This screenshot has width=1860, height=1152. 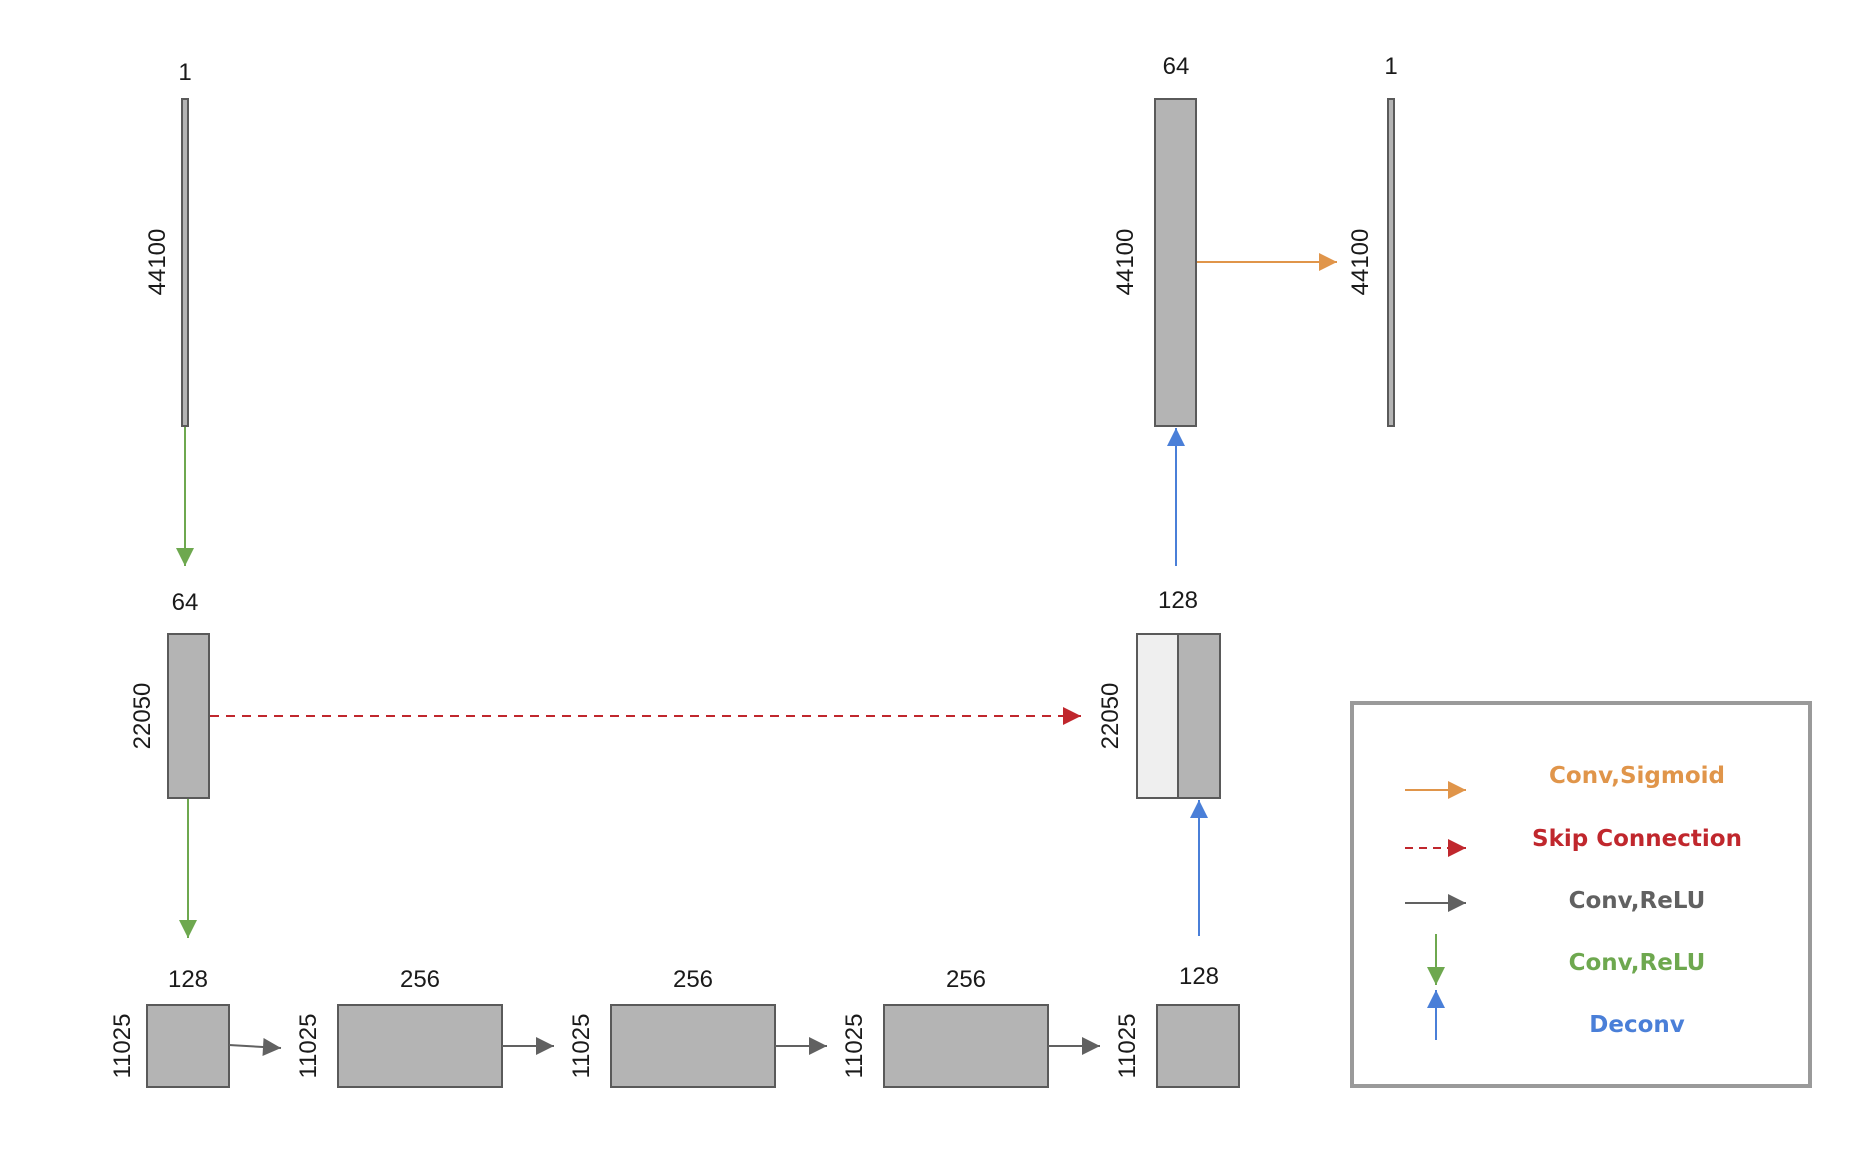 I want to click on encoder-block-2: 128 11025, so click(x=169, y=1027).